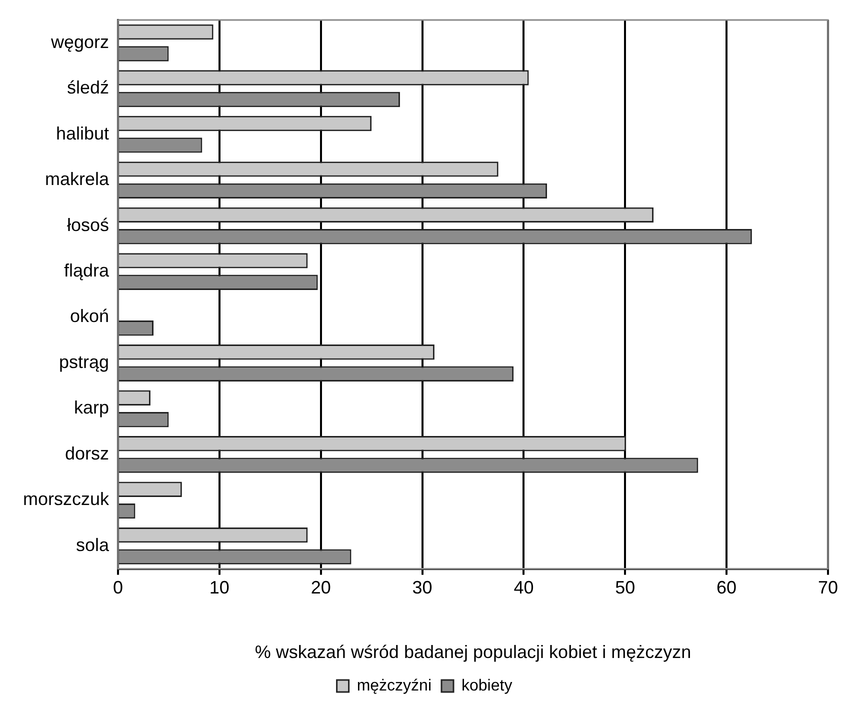 This screenshot has width=841, height=714. I want to click on y-tick-label: flądra, so click(87, 270).